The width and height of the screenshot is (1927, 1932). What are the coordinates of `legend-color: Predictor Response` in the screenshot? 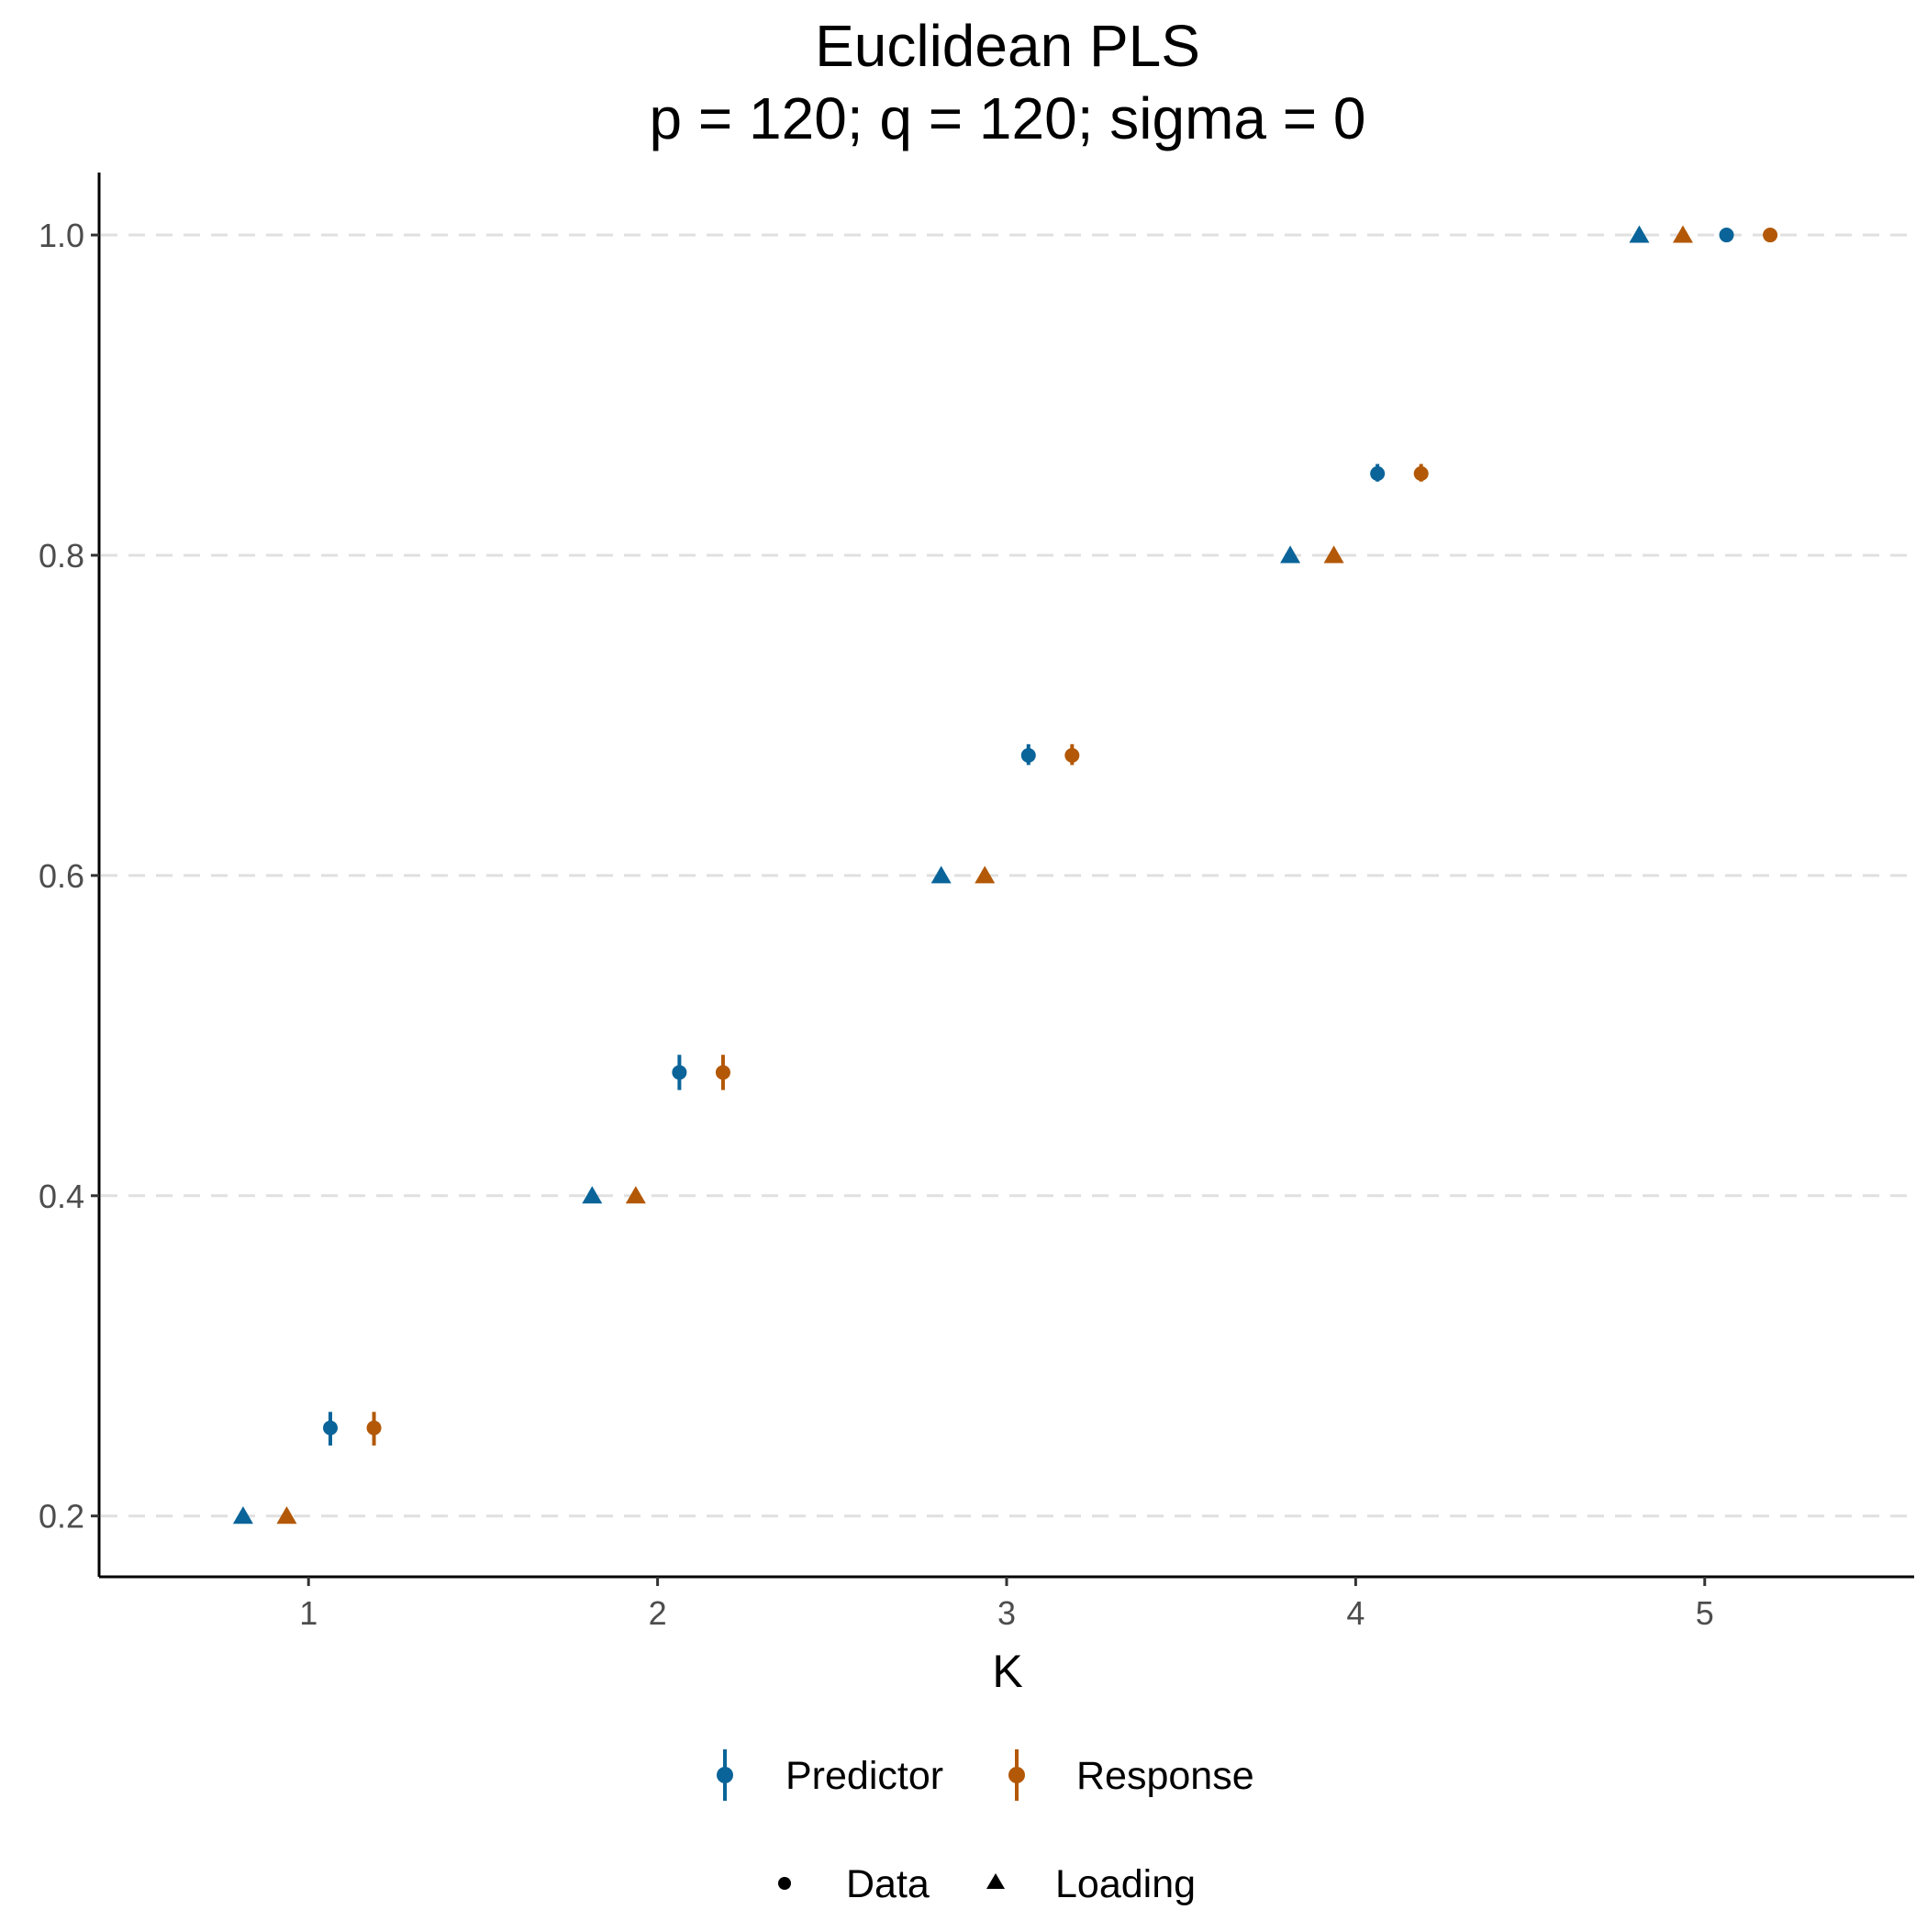 It's located at (985, 1775).